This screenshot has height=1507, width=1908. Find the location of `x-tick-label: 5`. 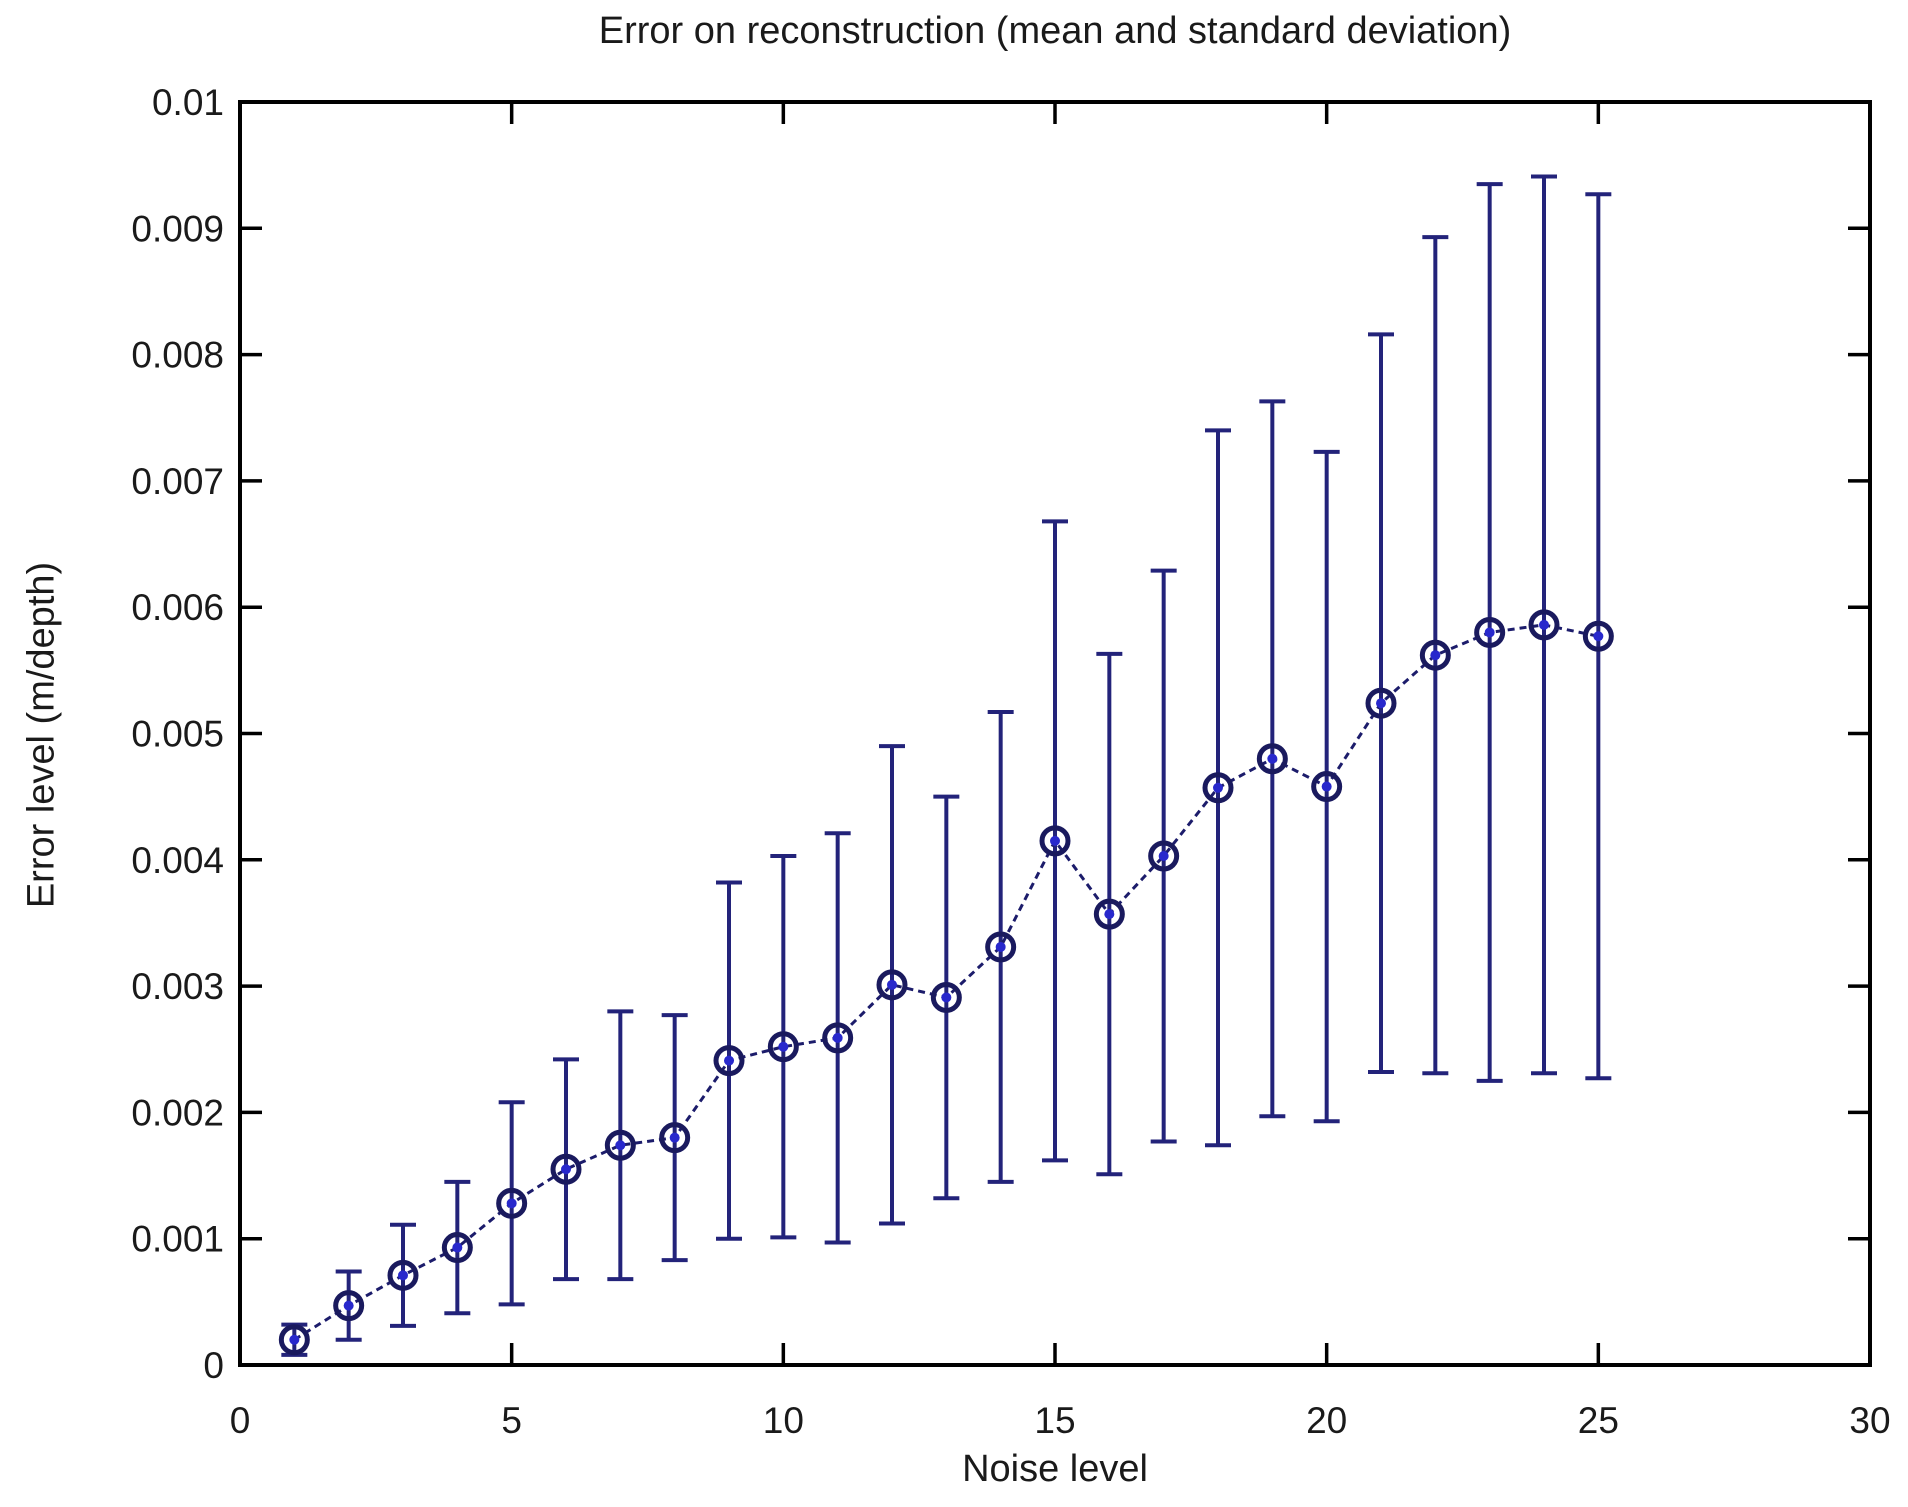

x-tick-label: 5 is located at coordinates (511, 1420).